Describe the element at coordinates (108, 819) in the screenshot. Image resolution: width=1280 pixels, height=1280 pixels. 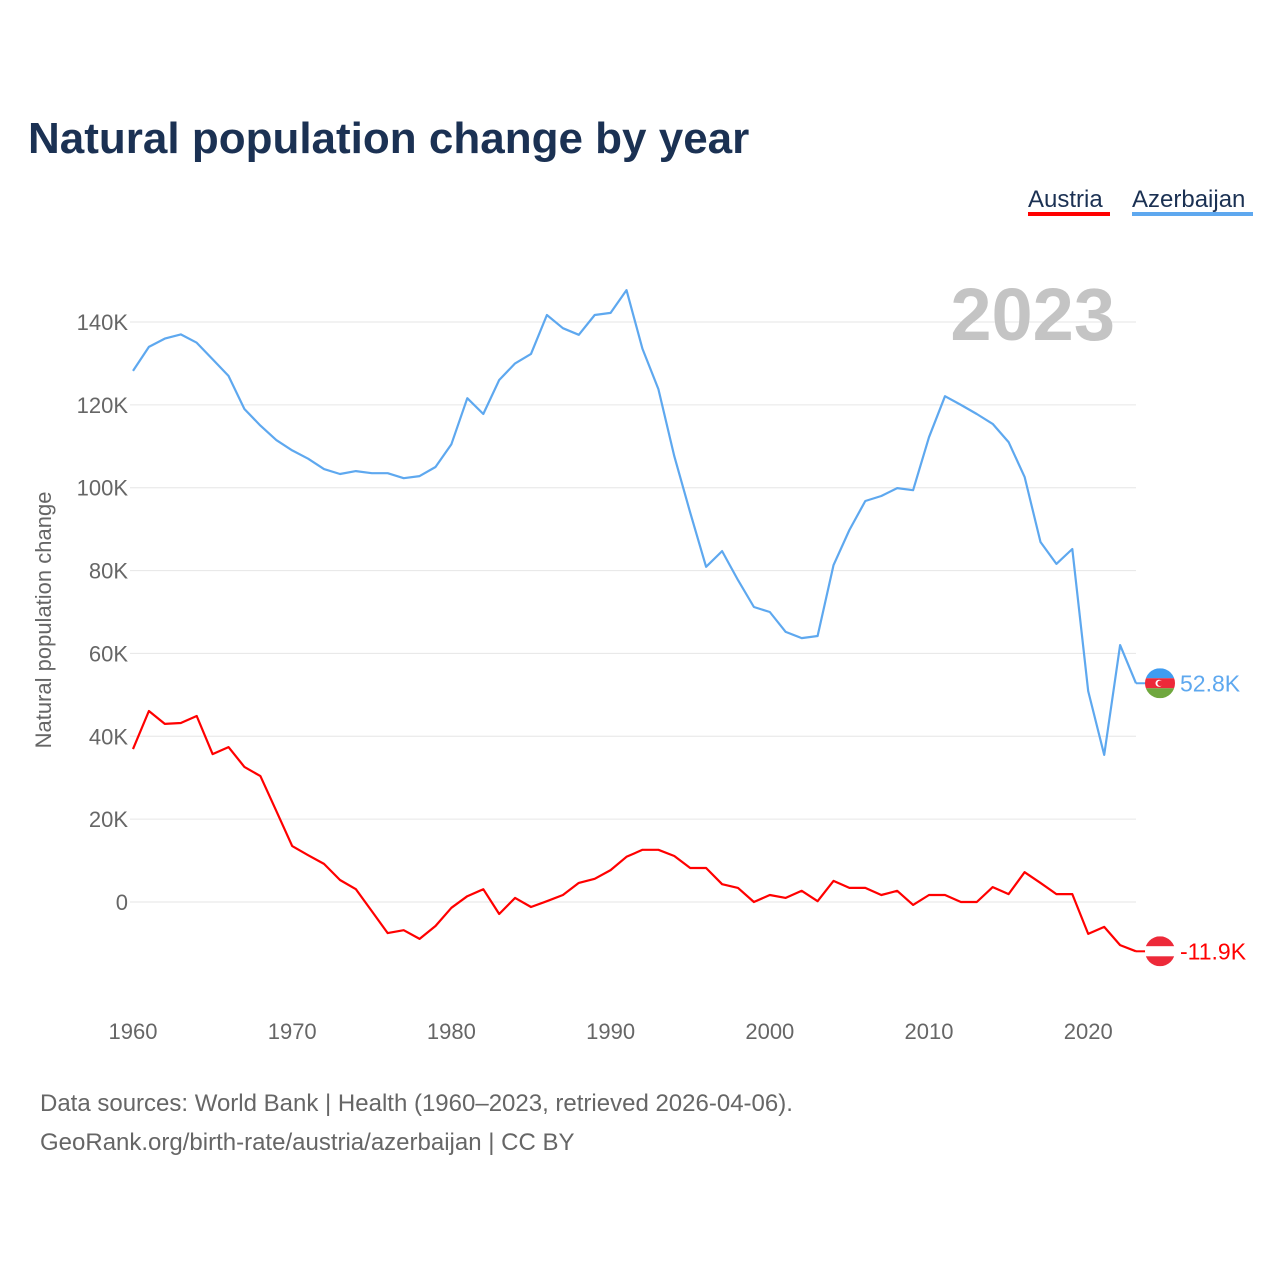
I see `y-tick-label: 20K` at that location.